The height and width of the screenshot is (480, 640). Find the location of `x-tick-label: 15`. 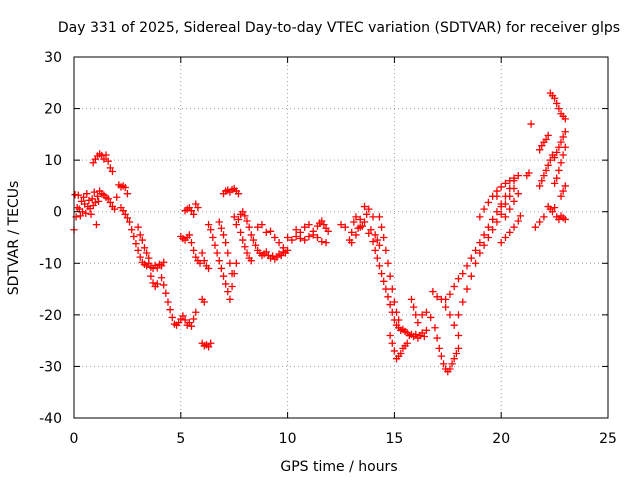

x-tick-label: 15 is located at coordinates (394, 439).